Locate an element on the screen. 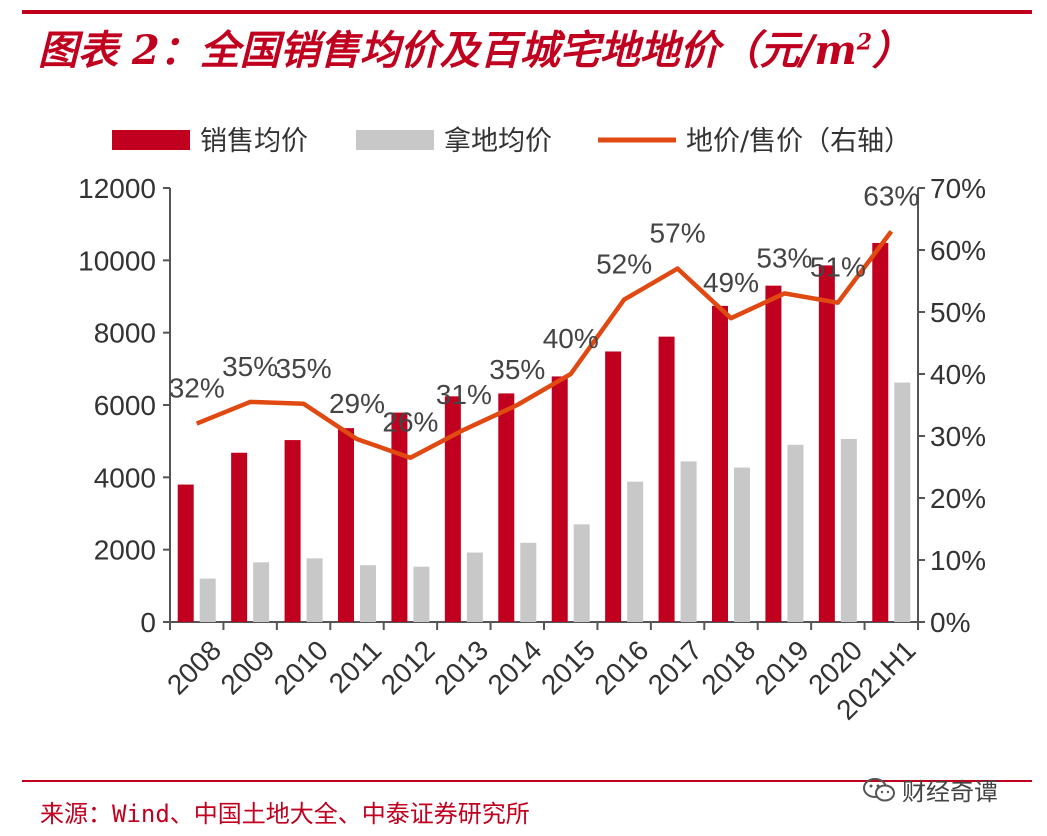 This screenshot has height=836, width=1047. ratio-data-label: 32% is located at coordinates (197, 388).